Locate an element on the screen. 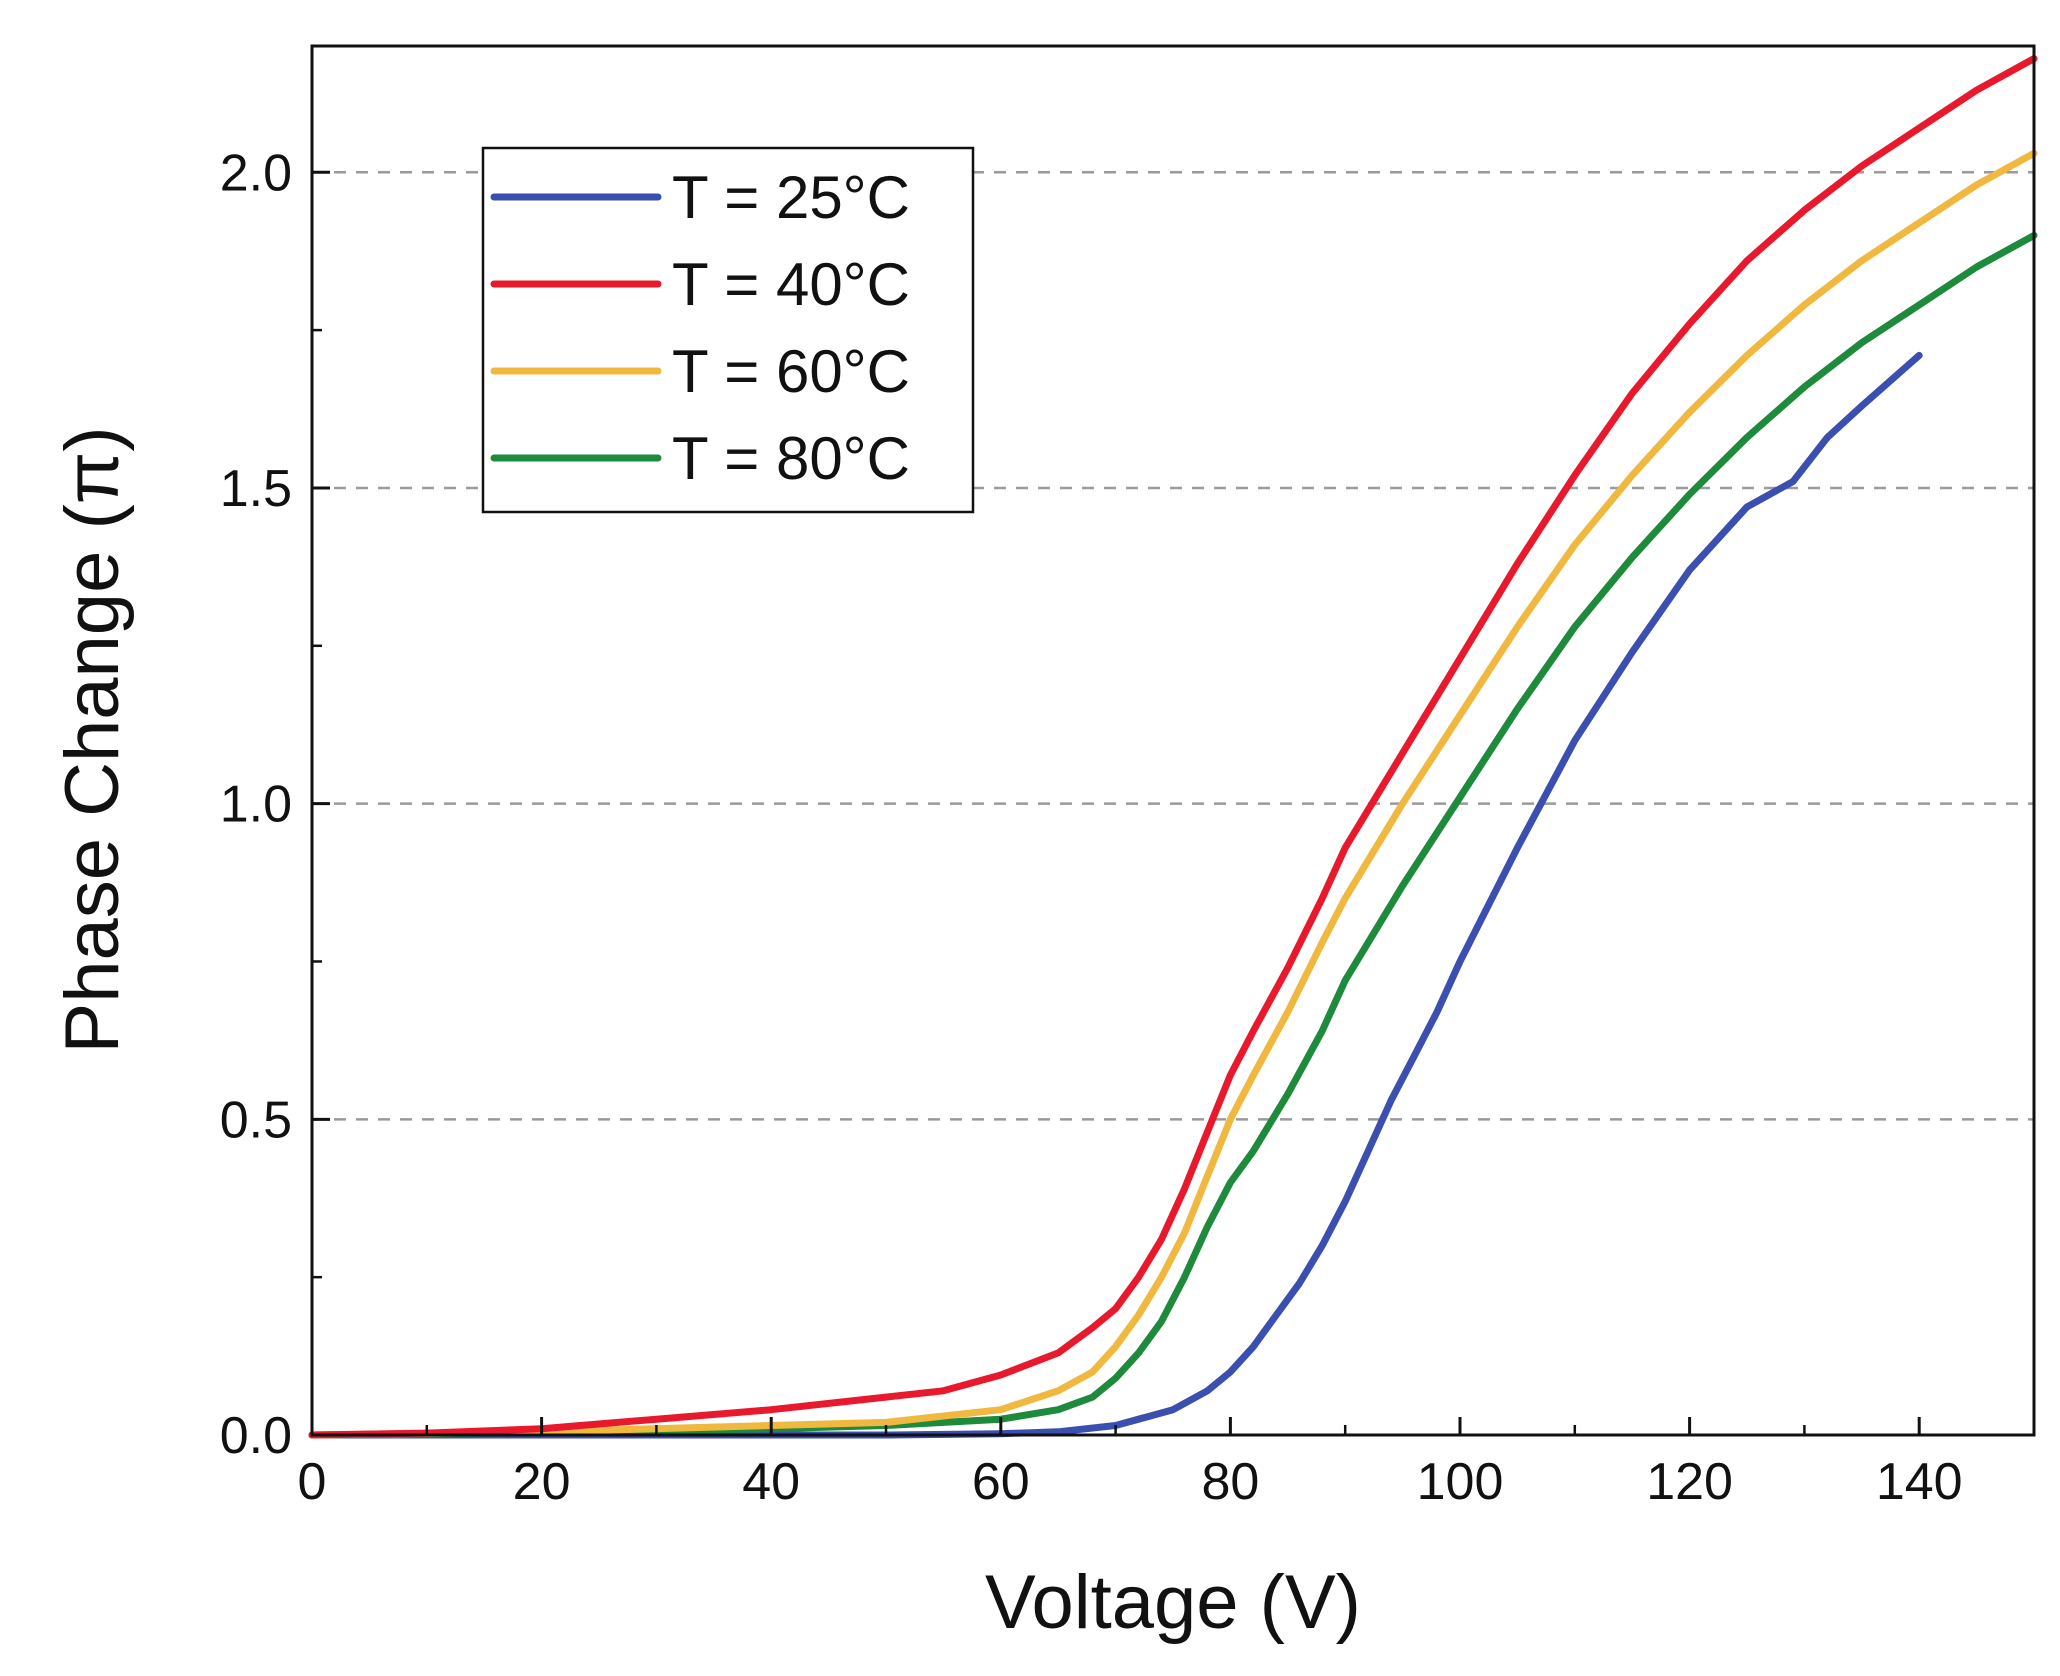 This screenshot has height=1676, width=2060. legend: T = 25°C T = 40°C T = 60°C T = 80°C is located at coordinates (728, 330).